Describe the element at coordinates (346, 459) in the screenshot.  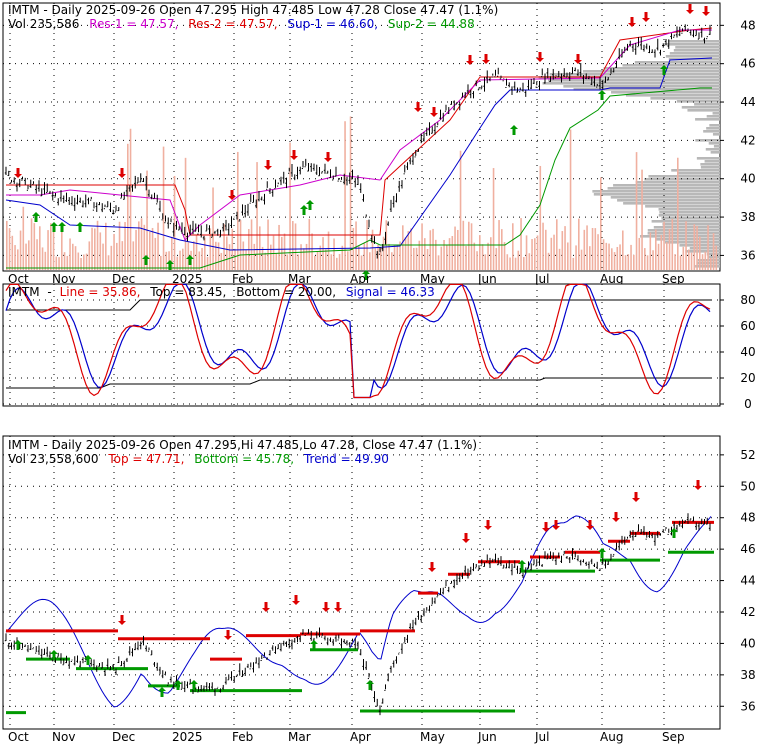
I see `legend-trend: Trend = 49.90` at that location.